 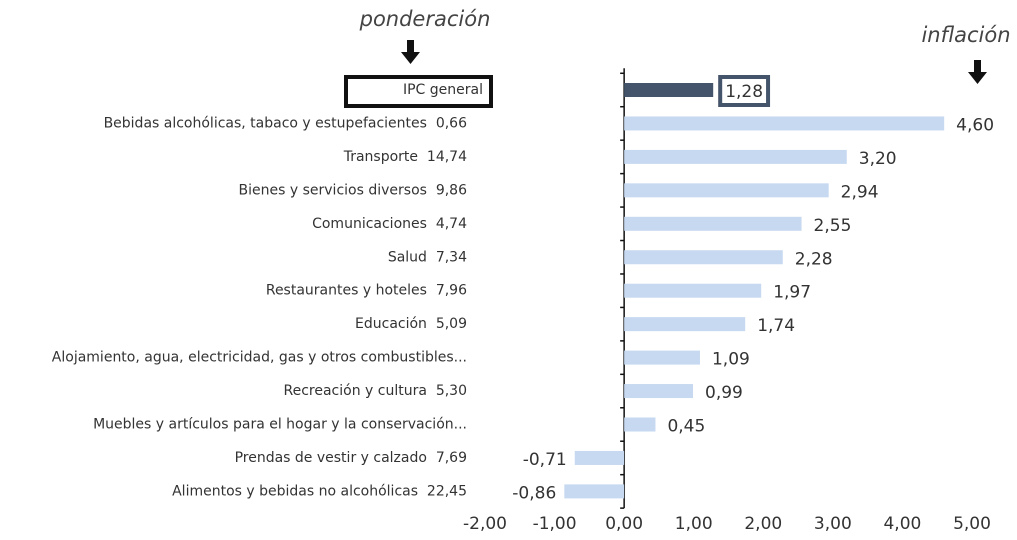 I want to click on value-label: -0,71, so click(x=545, y=460).